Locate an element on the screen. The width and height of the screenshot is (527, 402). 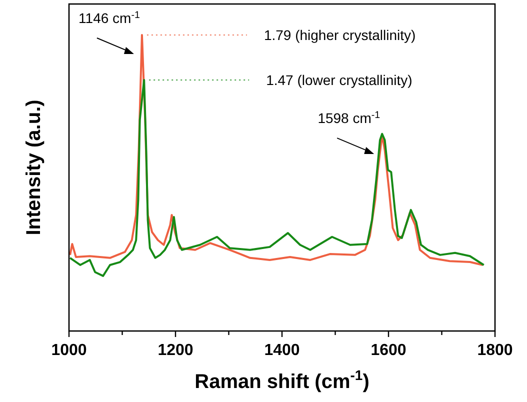
x-tick-label: 1200 is located at coordinates (176, 350).